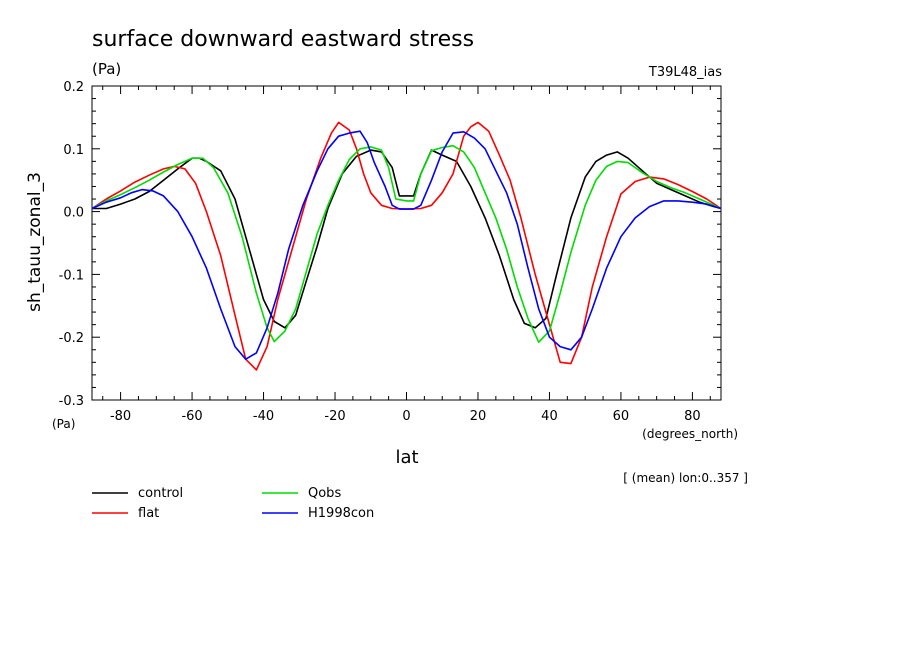 The width and height of the screenshot is (904, 654). What do you see at coordinates (106, 69) in the screenshot?
I see `chart-units-label: (Pa)` at bounding box center [106, 69].